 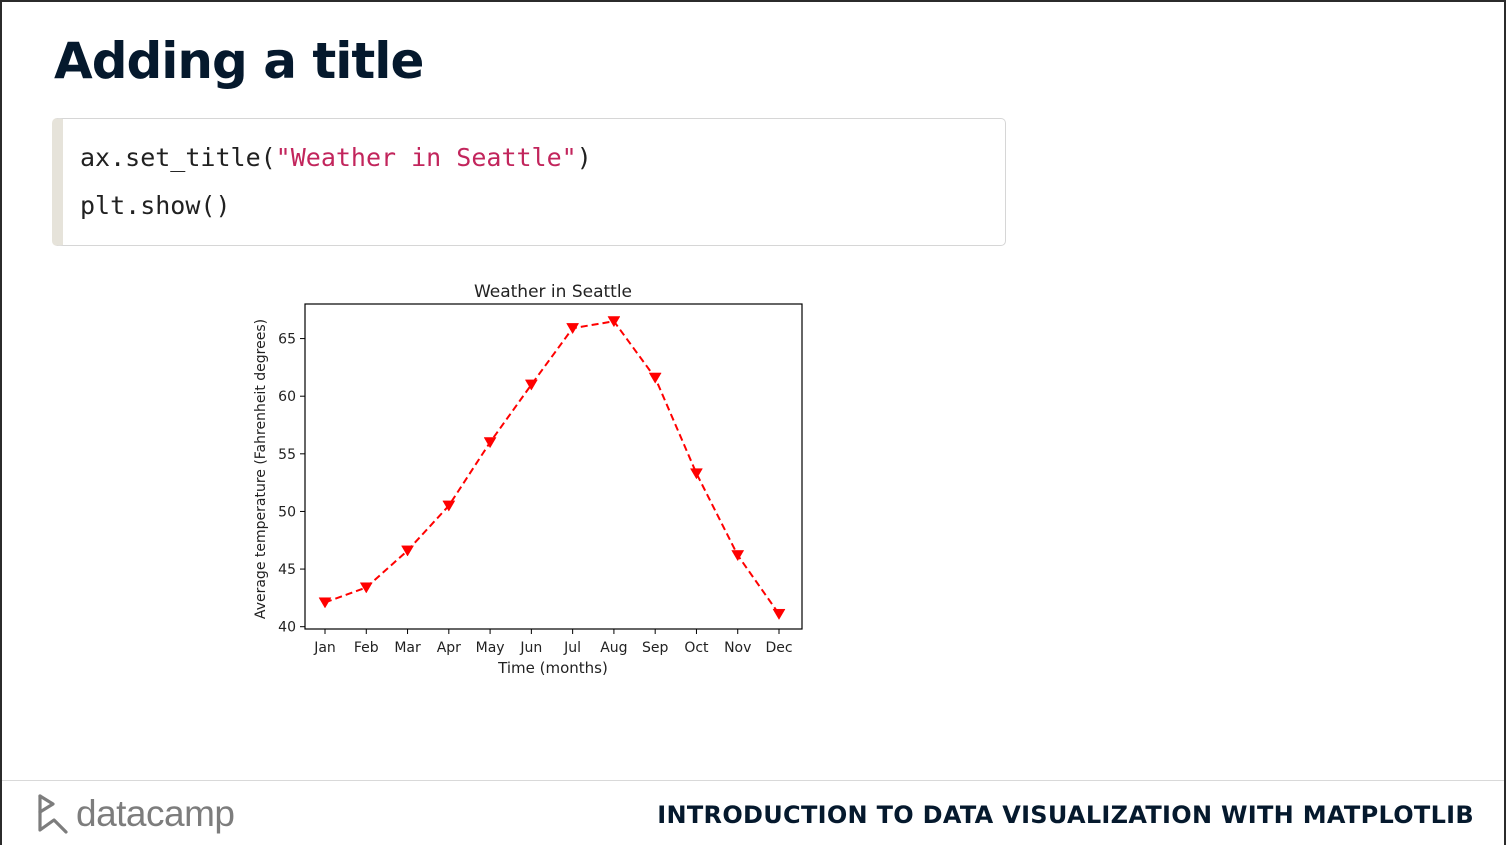 I want to click on code-string: "Weather in Seattle", so click(x=426, y=157).